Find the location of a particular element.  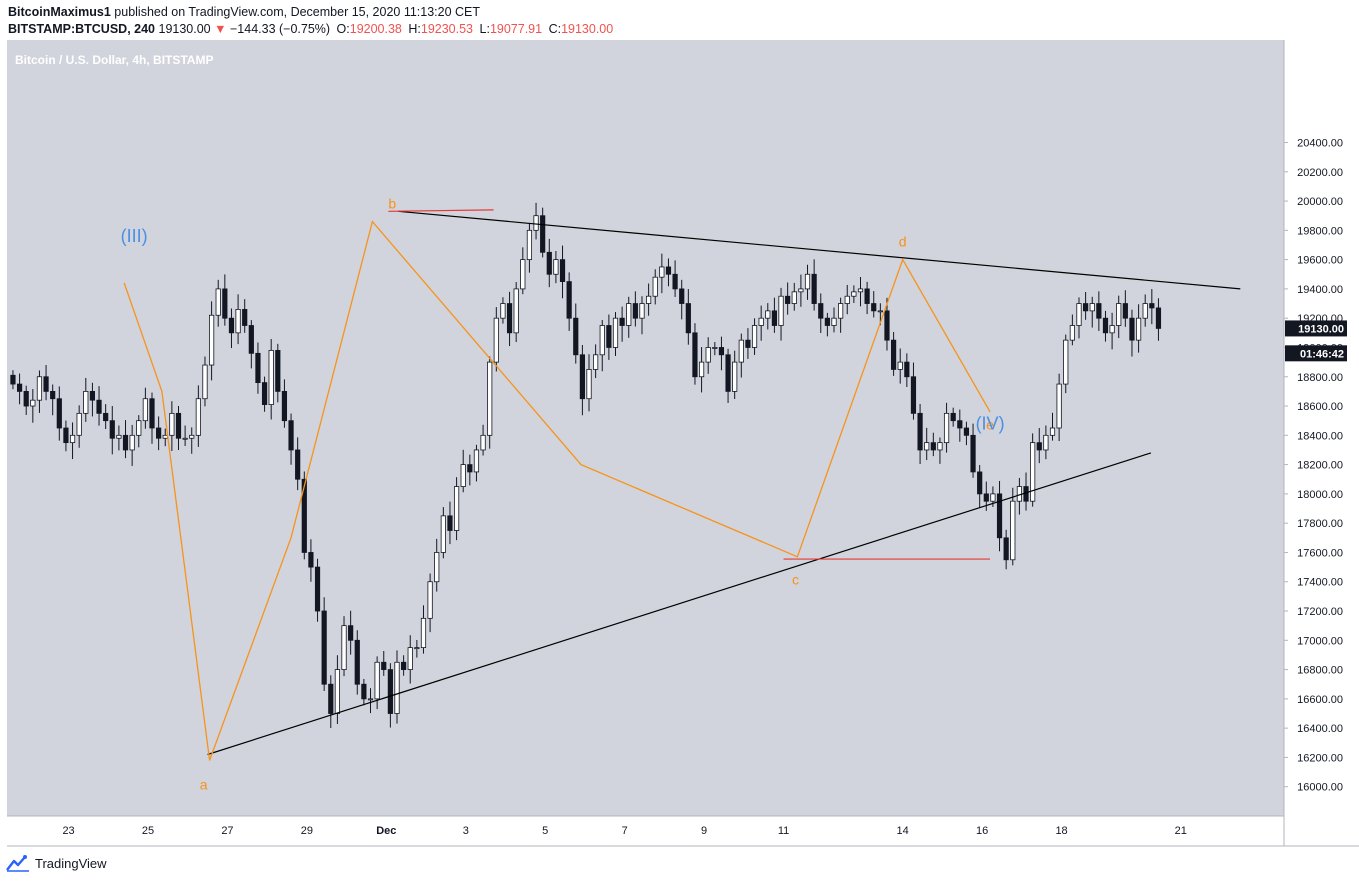

tradingview-logo-icon is located at coordinates (18, 863).